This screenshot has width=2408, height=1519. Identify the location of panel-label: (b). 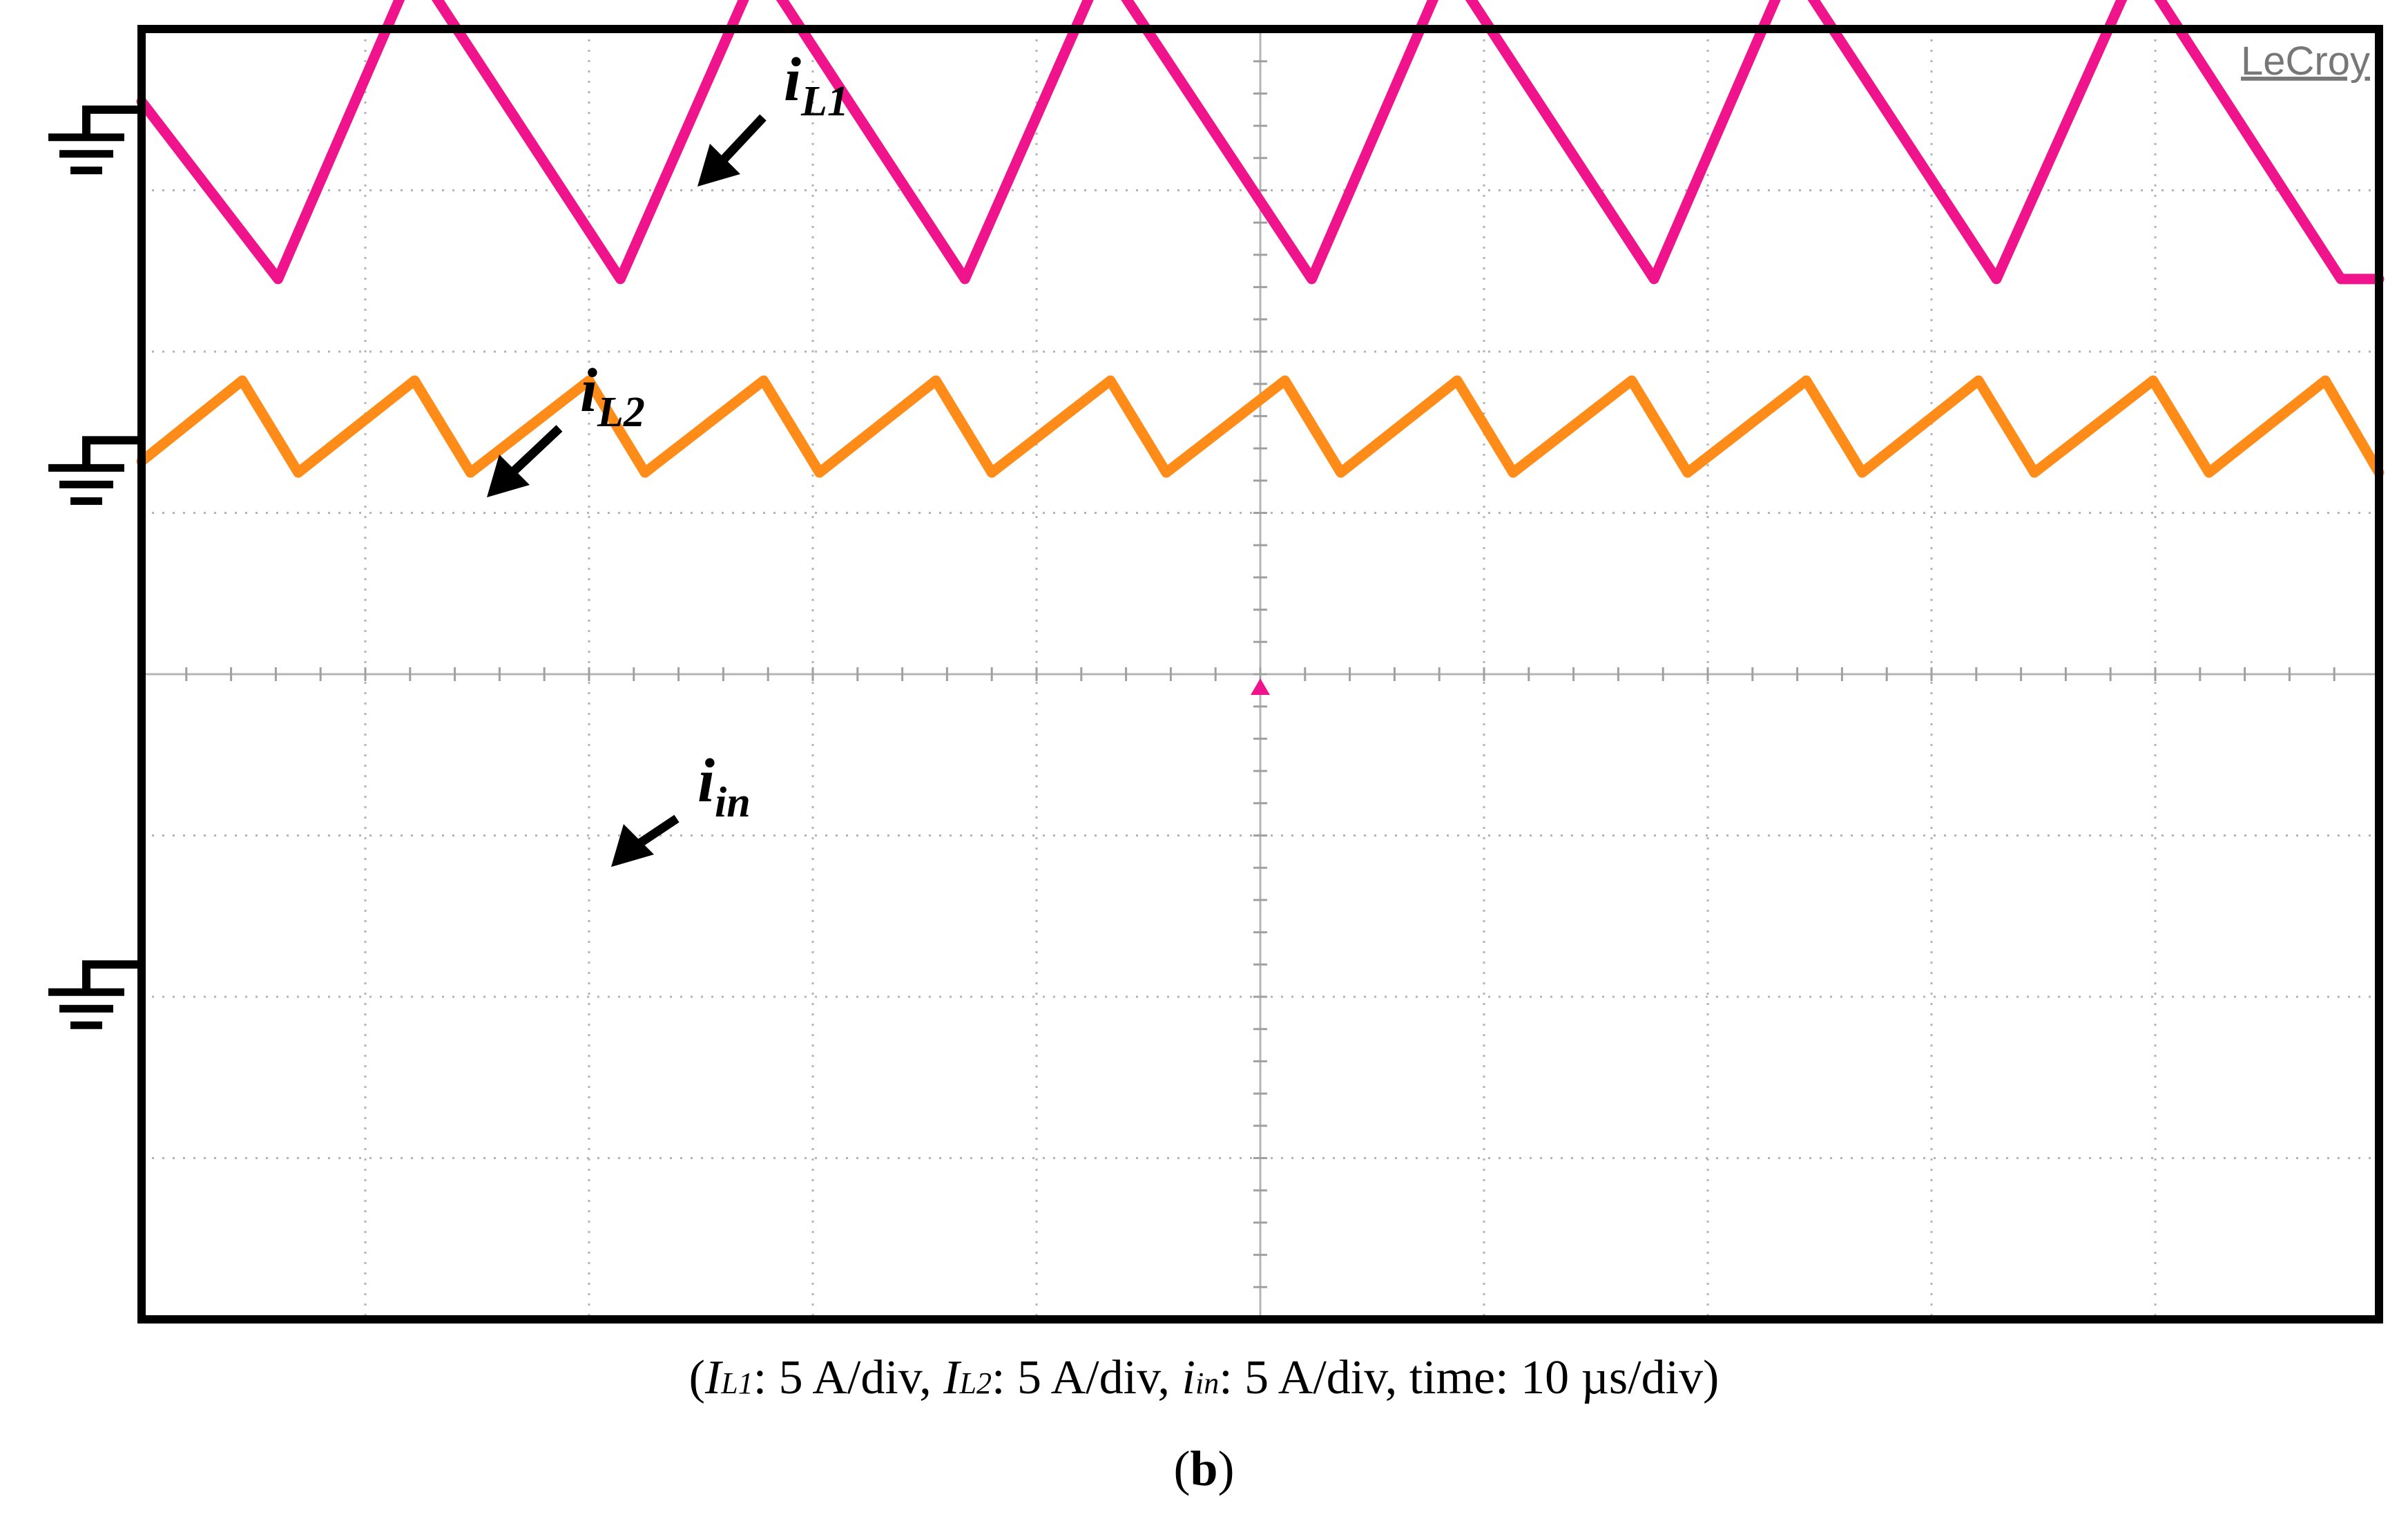
(1204, 1469).